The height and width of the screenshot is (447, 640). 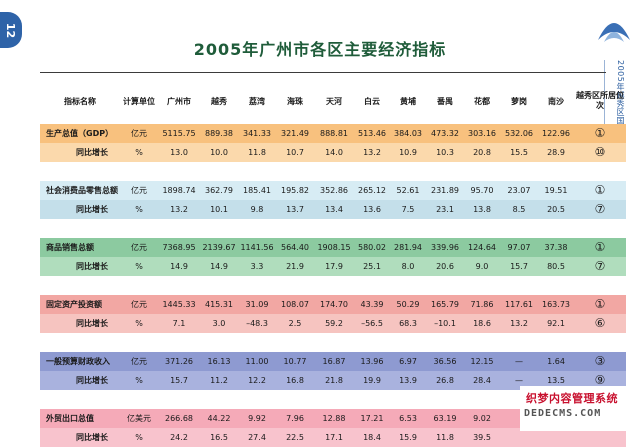 I want to click on value-cell: 341.33, so click(x=257, y=133).